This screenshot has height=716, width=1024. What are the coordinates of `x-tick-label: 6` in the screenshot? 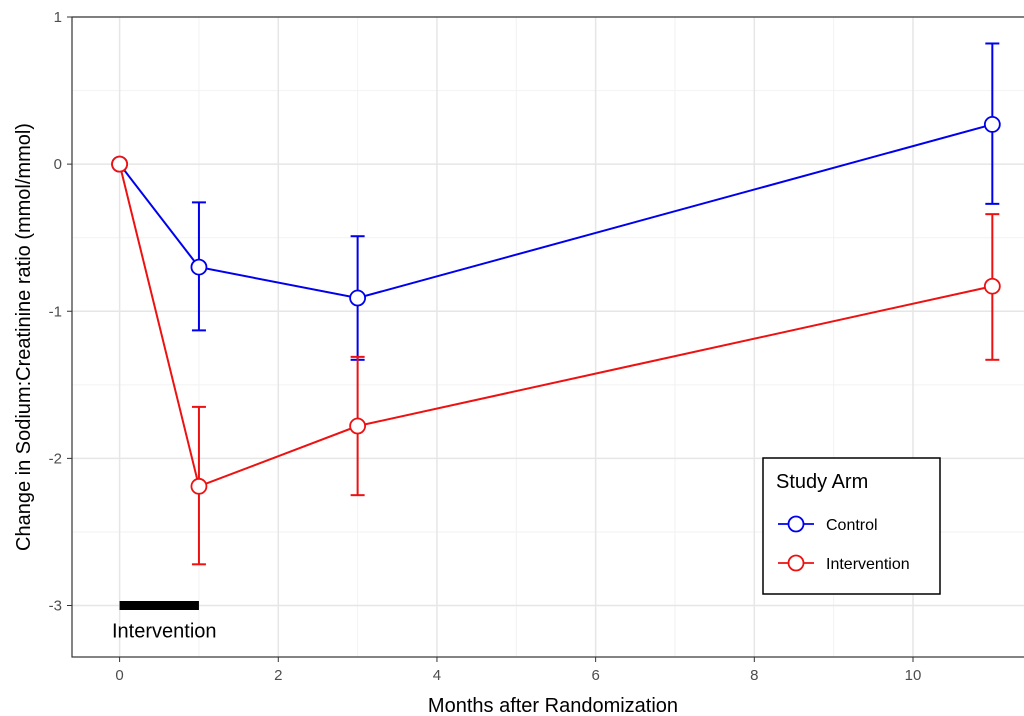 It's located at (595, 675).